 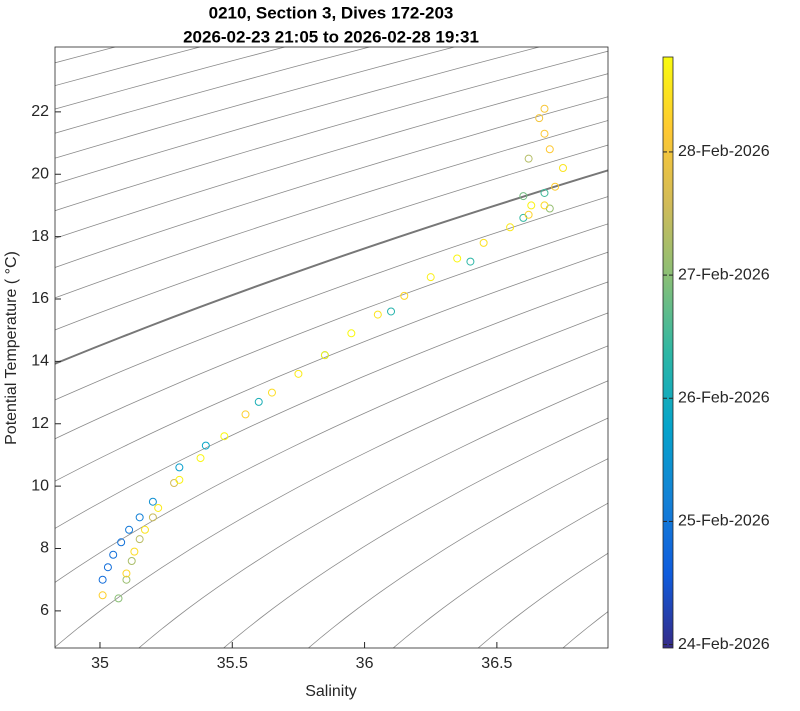 I want to click on colorbar, so click(x=668, y=352).